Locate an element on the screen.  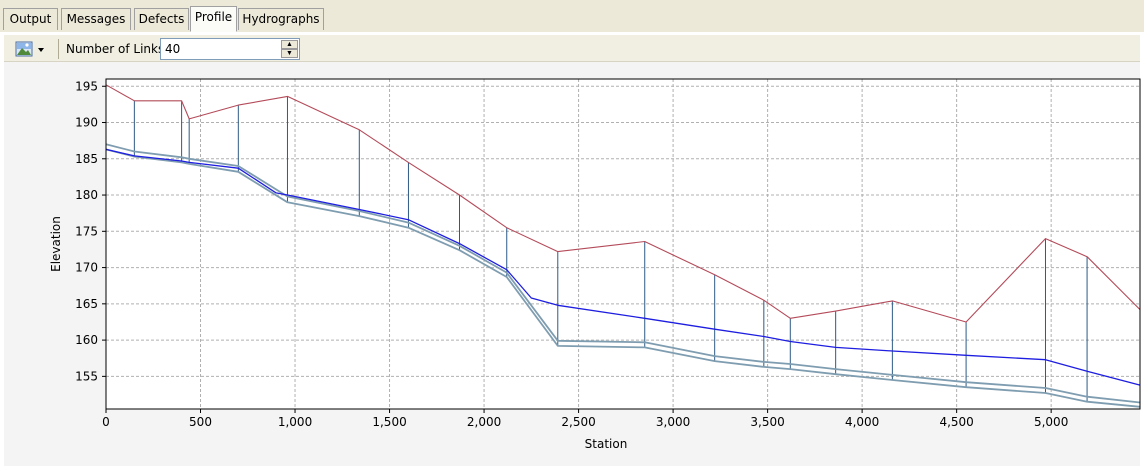
links-spinner: ▲ ▼ is located at coordinates (289, 49).